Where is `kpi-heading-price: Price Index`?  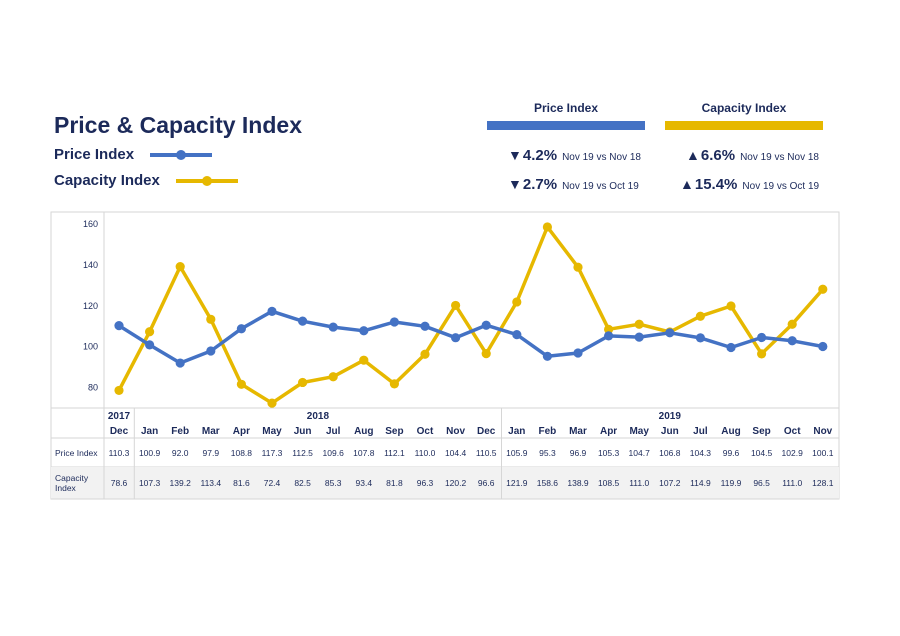 kpi-heading-price: Price Index is located at coordinates (566, 108).